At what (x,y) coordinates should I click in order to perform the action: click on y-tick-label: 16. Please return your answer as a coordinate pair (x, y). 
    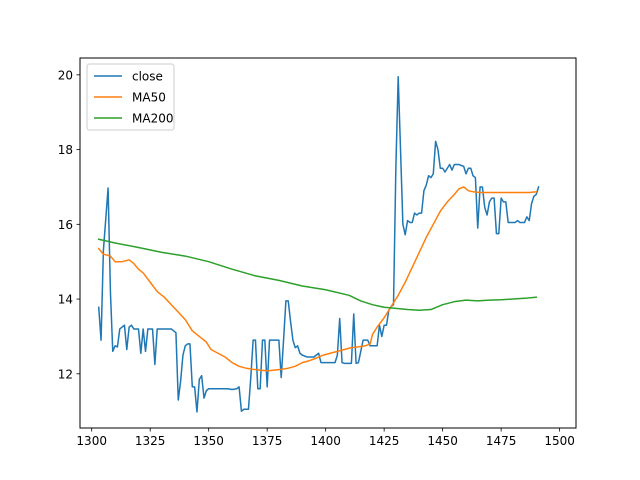
    Looking at the image, I should click on (65, 225).